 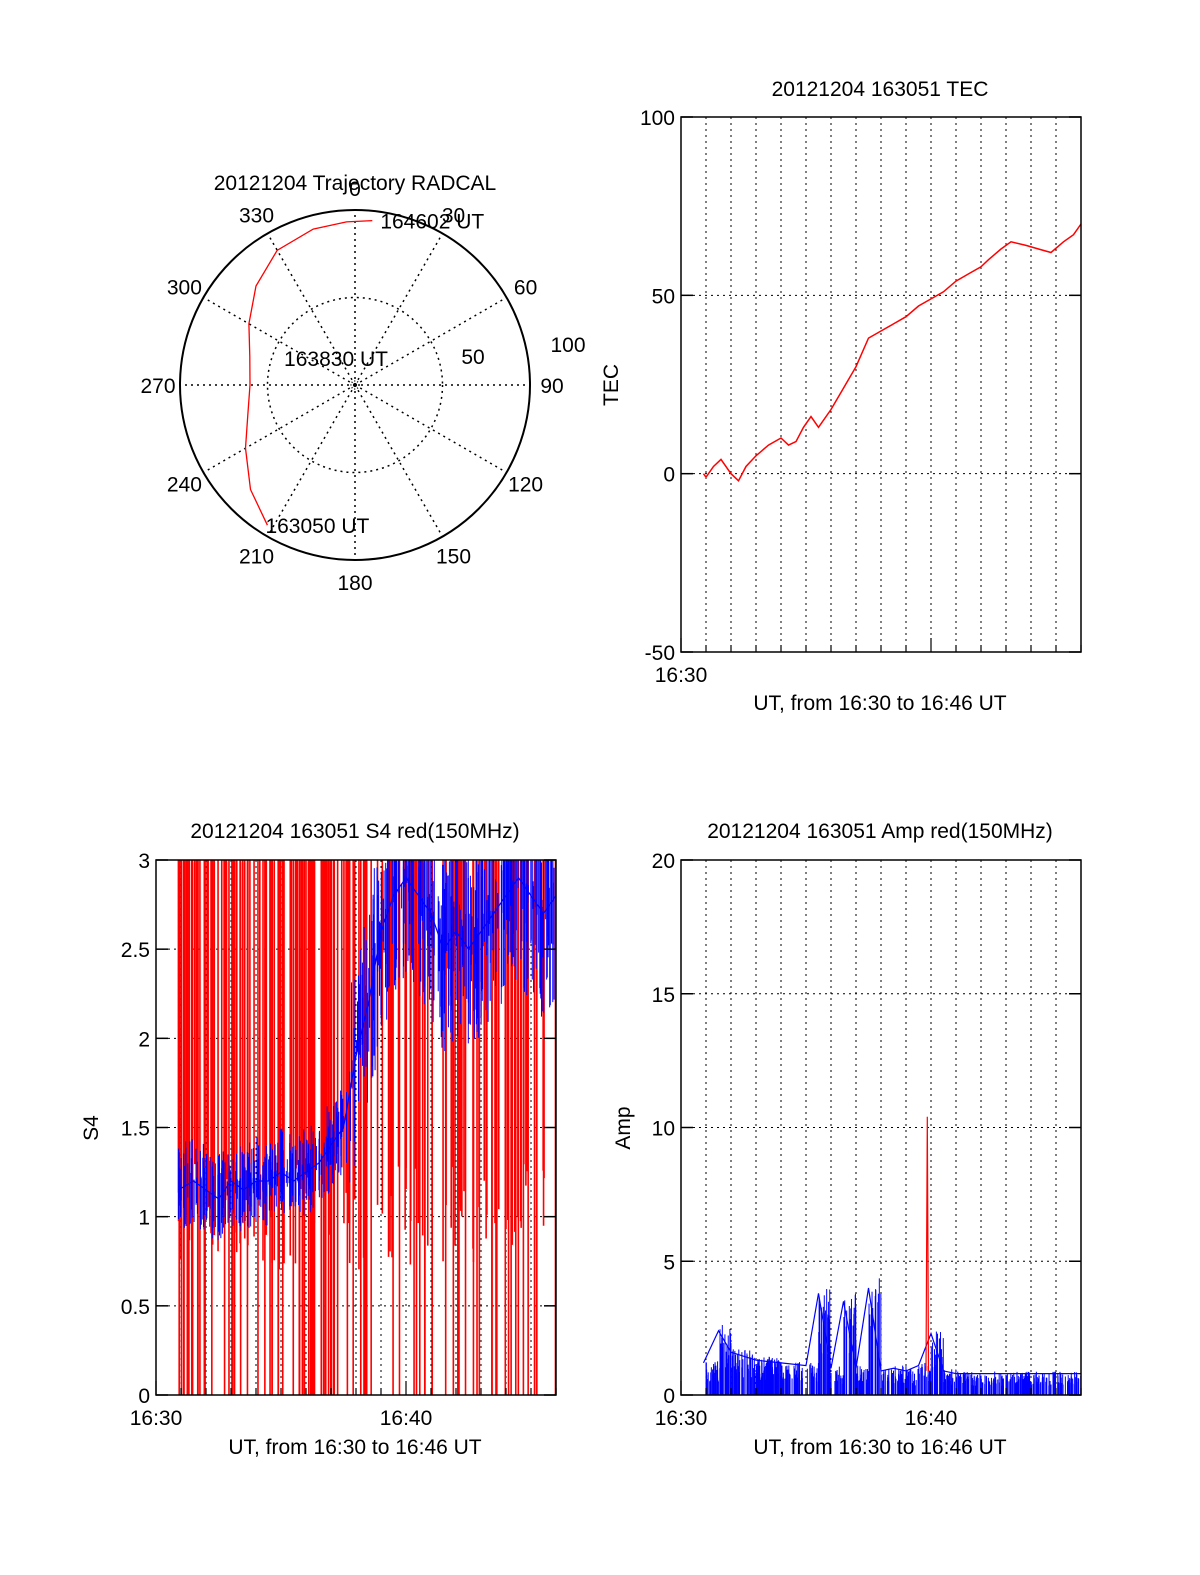 What do you see at coordinates (611, 385) in the screenshot?
I see `tec-ylabel: TEC` at bounding box center [611, 385].